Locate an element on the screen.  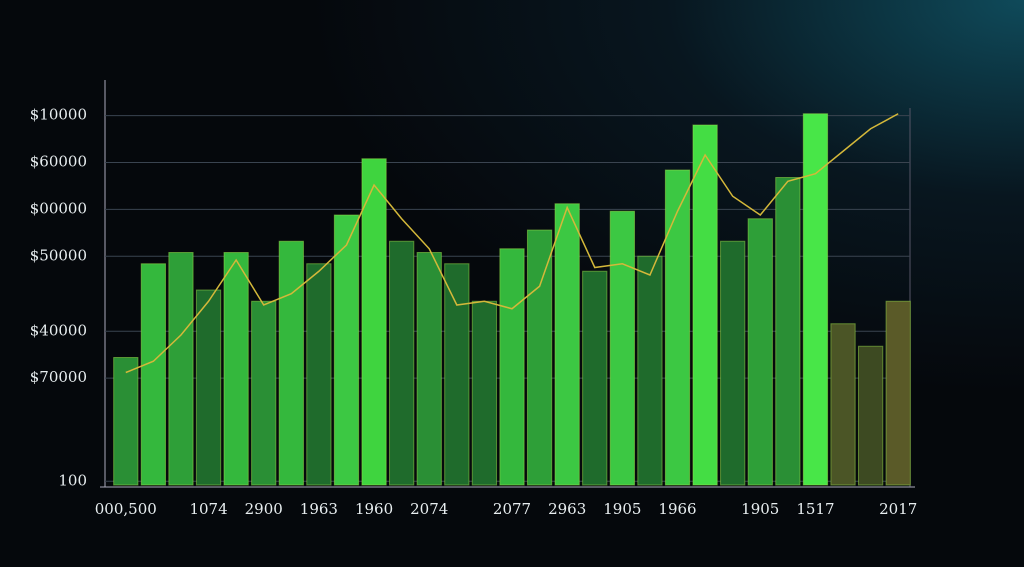
x-tick-label: 000,500 is located at coordinates (126, 509).